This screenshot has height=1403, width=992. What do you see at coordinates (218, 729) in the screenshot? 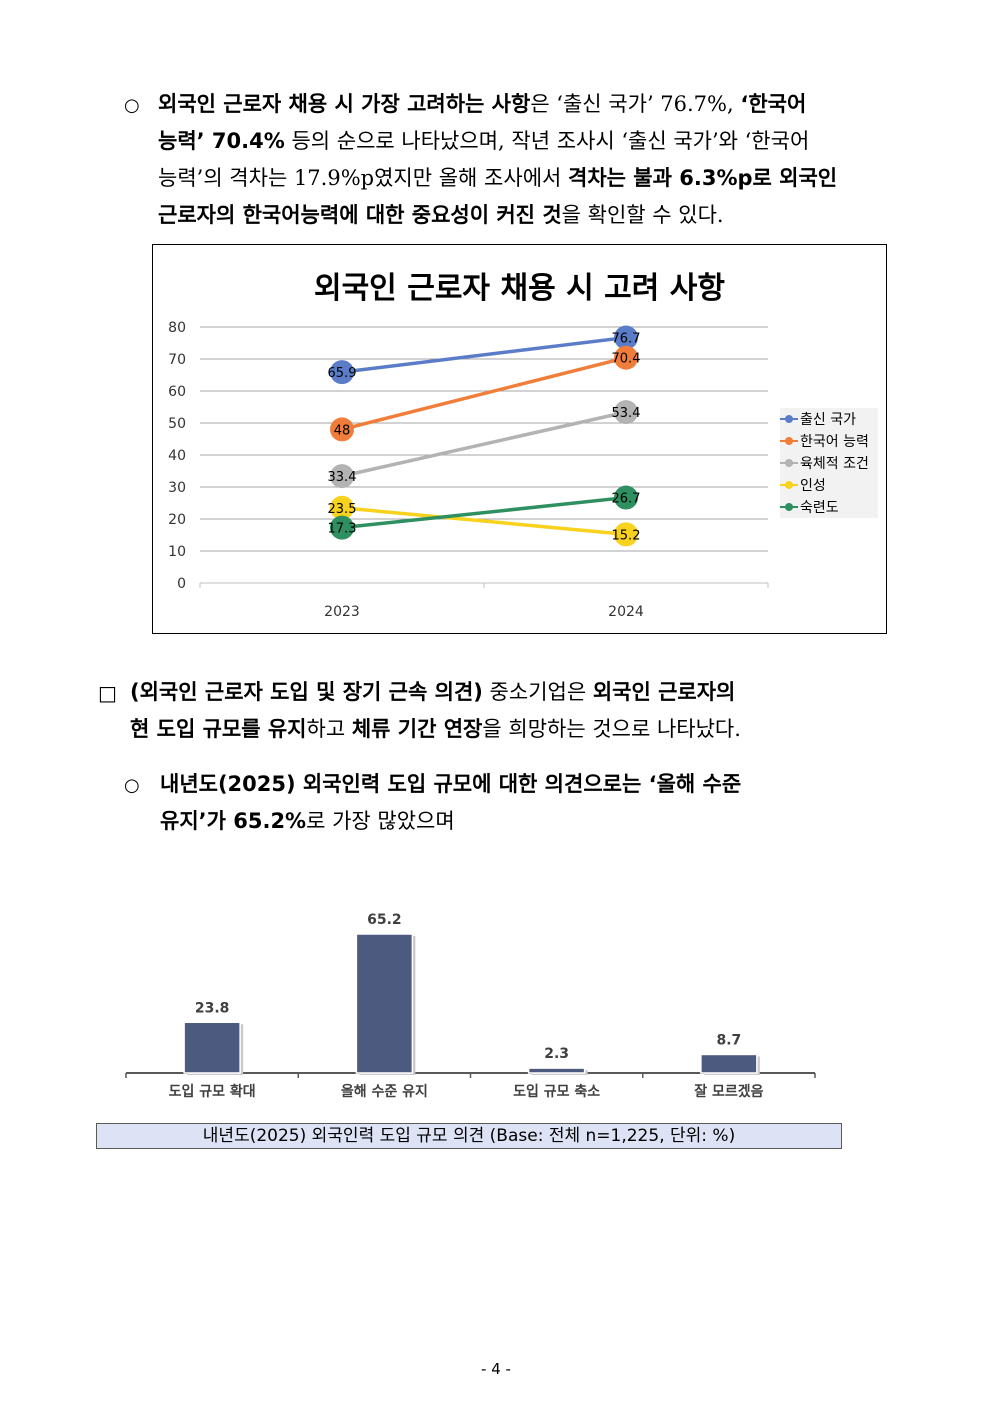
I see `bold-text: 현 도입 규모를 유지` at bounding box center [218, 729].